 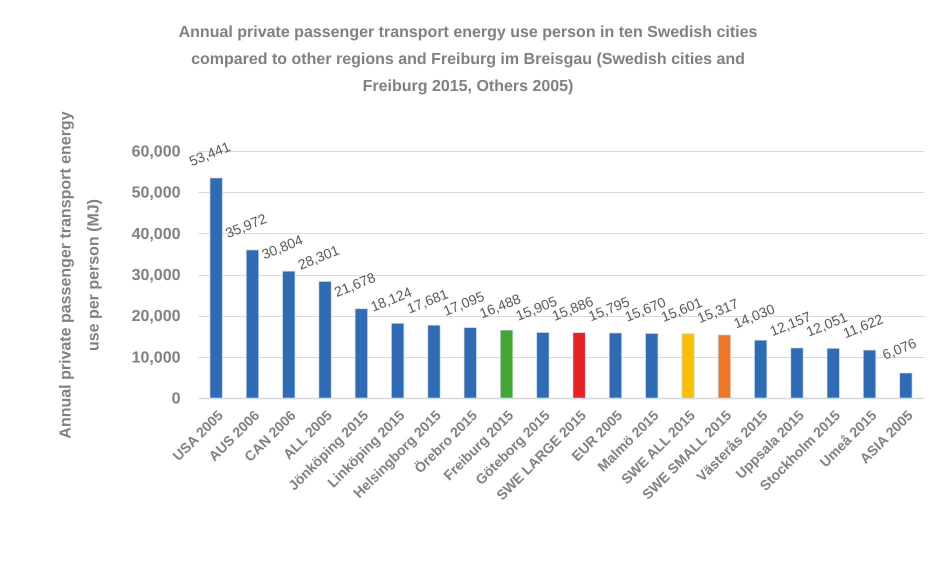 I want to click on data-label: 35,972, so click(x=246, y=226).